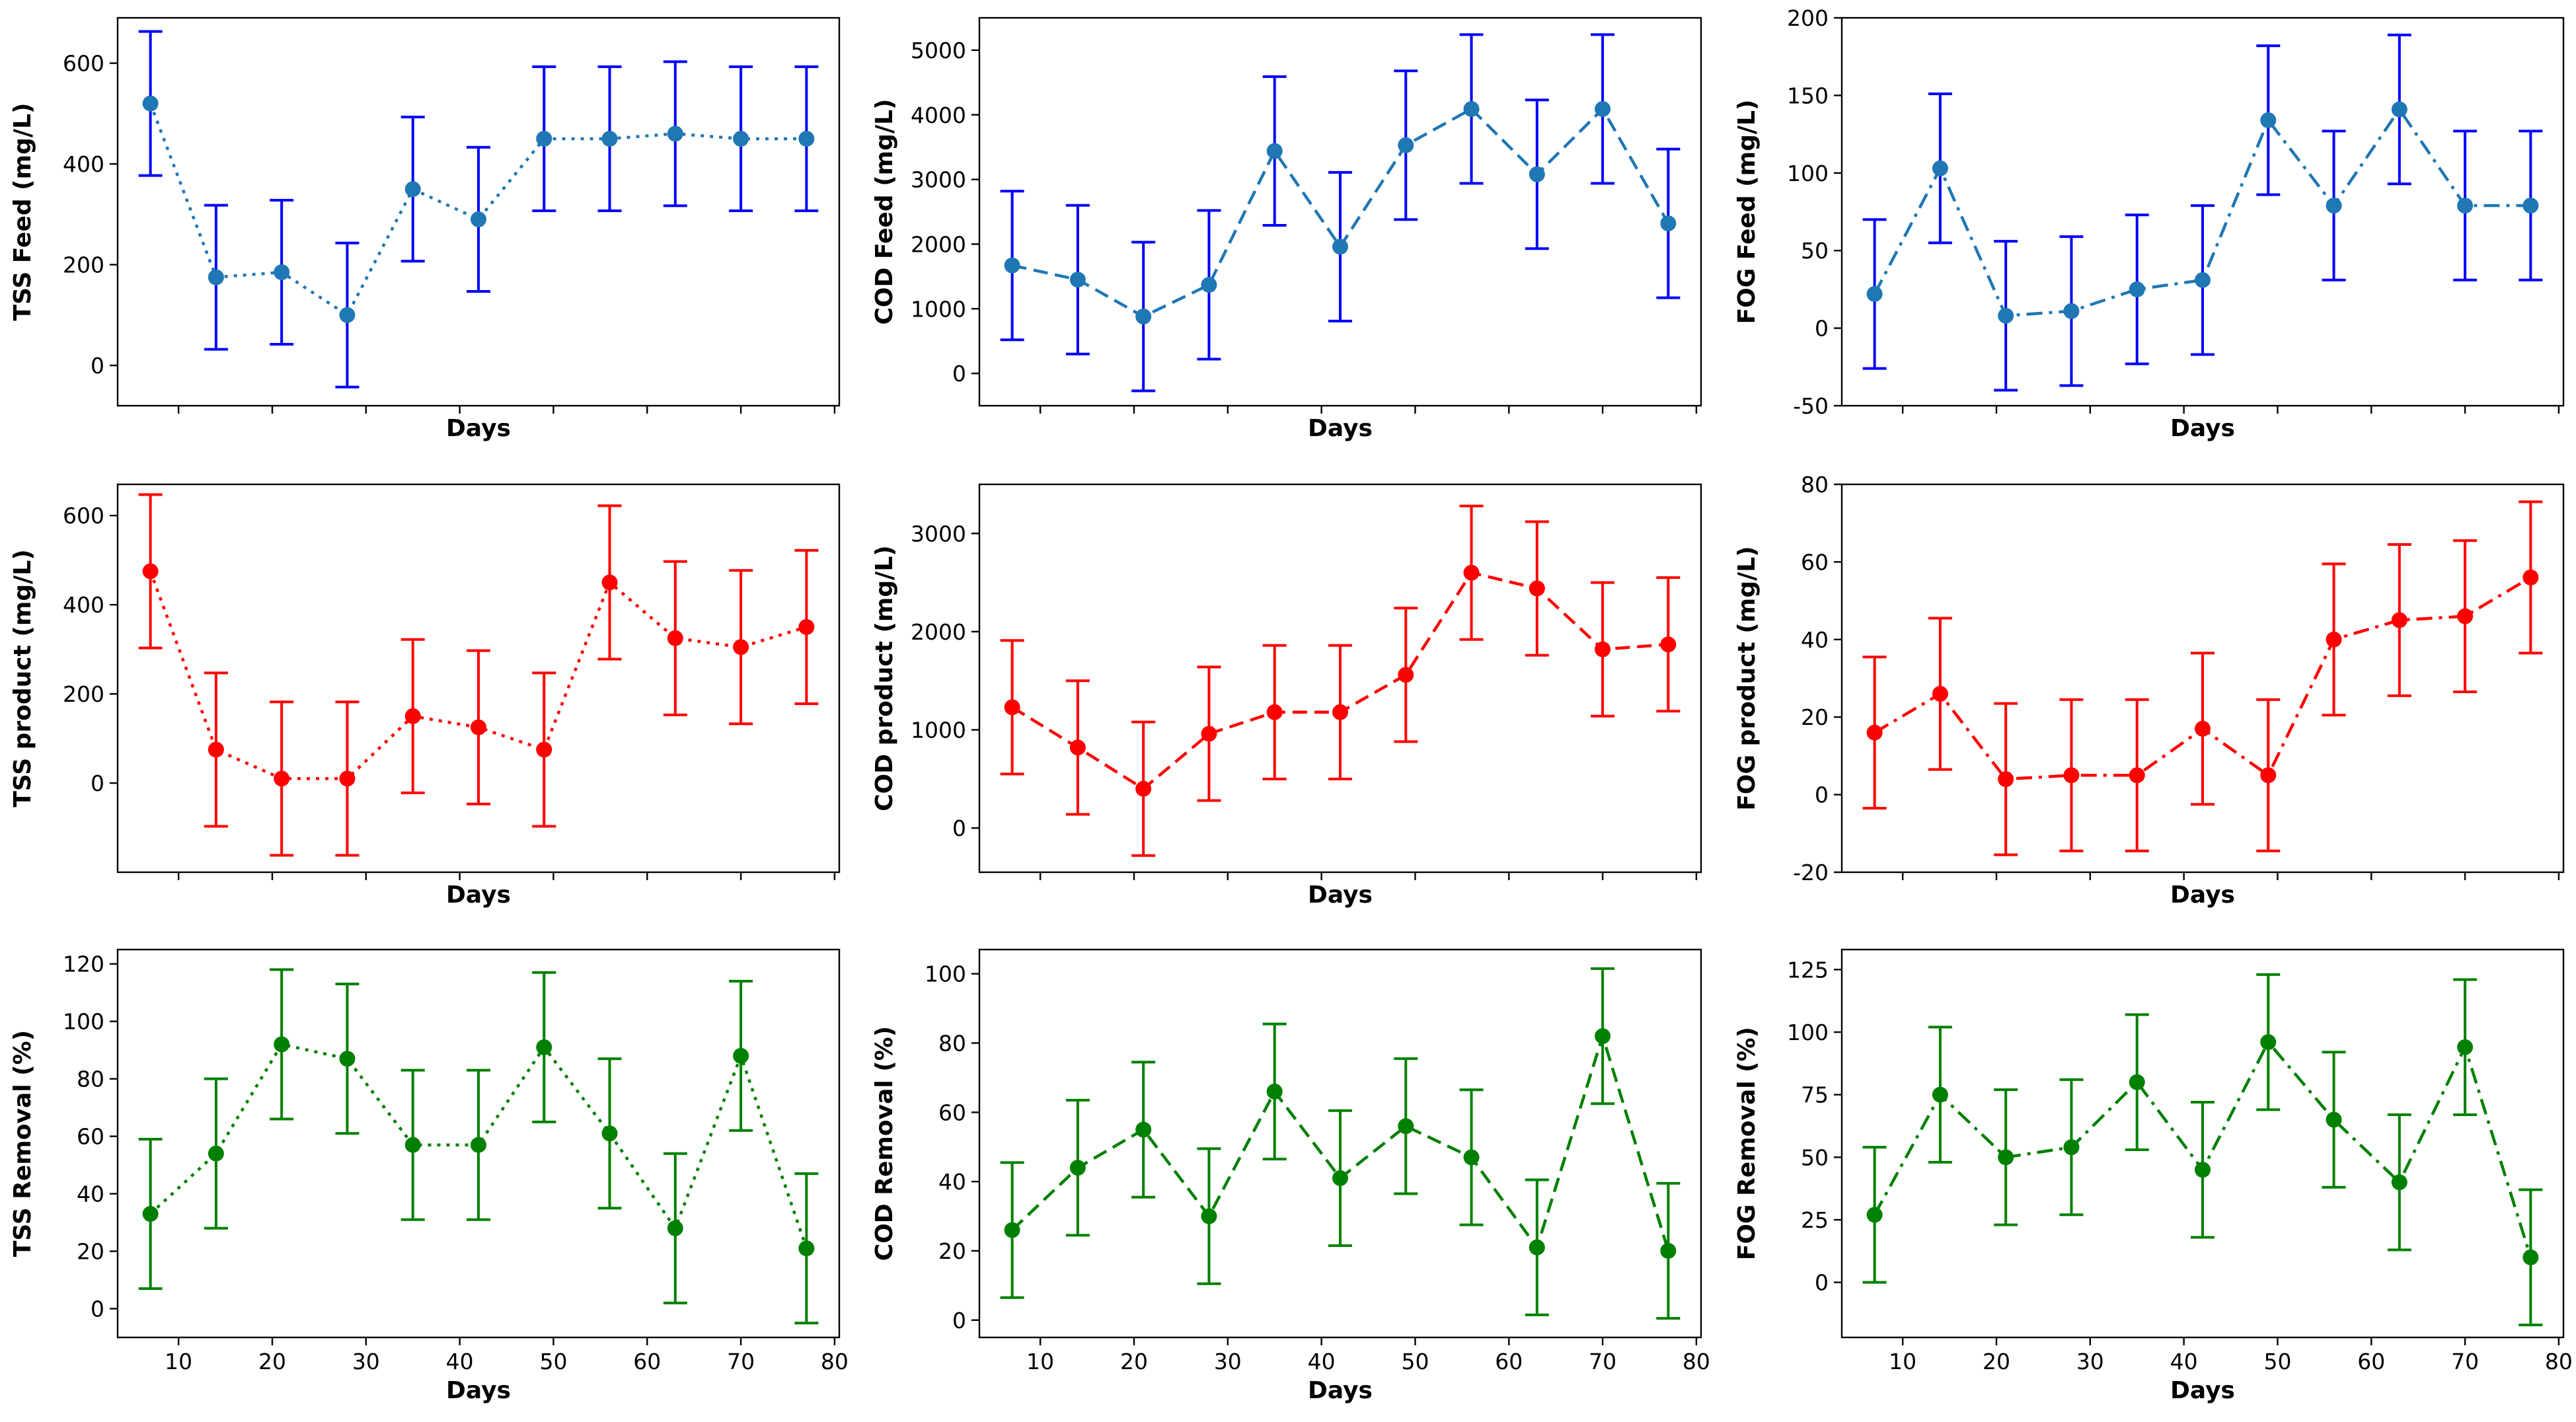 The height and width of the screenshot is (1422, 2576). I want to click on subplot-4: 0 1000 2000 3000 Days COD product (mg/L), so click(1286, 696).